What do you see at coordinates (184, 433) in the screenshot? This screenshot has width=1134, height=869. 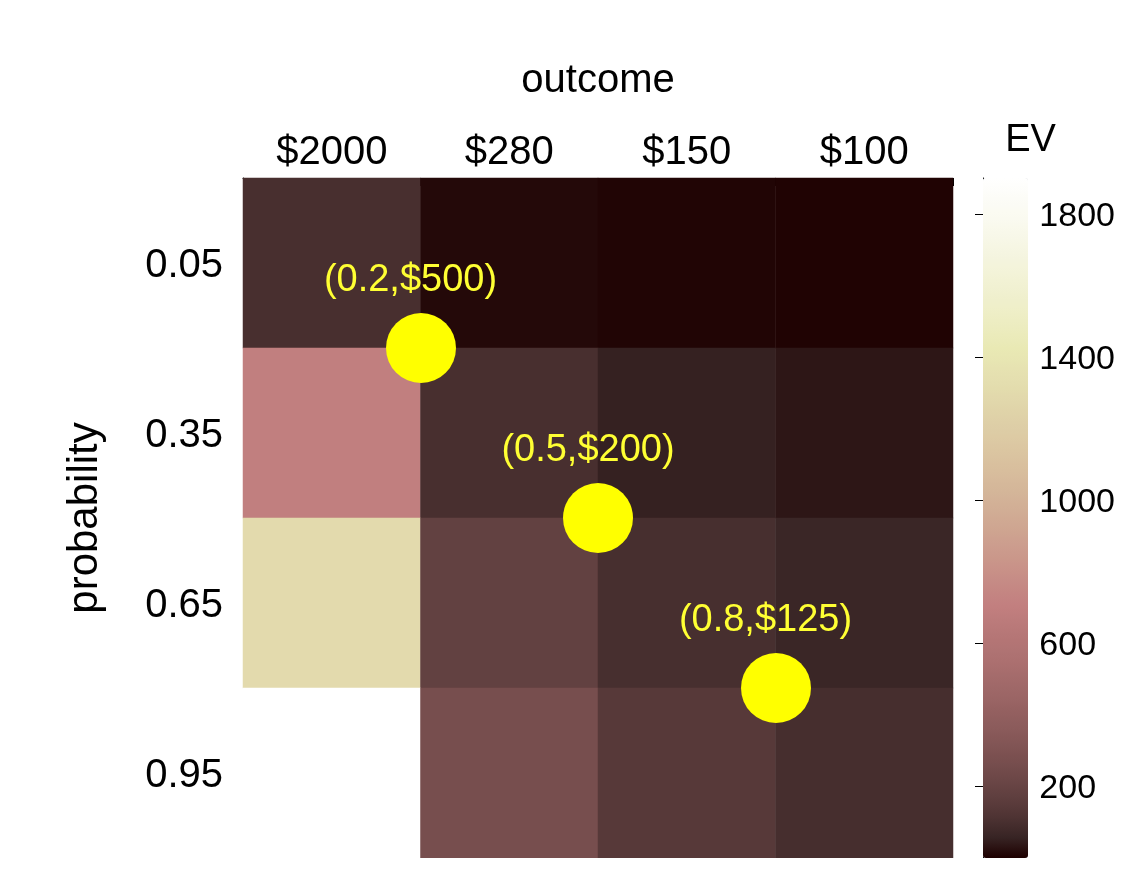 I see `y-tick-label: 0.35` at bounding box center [184, 433].